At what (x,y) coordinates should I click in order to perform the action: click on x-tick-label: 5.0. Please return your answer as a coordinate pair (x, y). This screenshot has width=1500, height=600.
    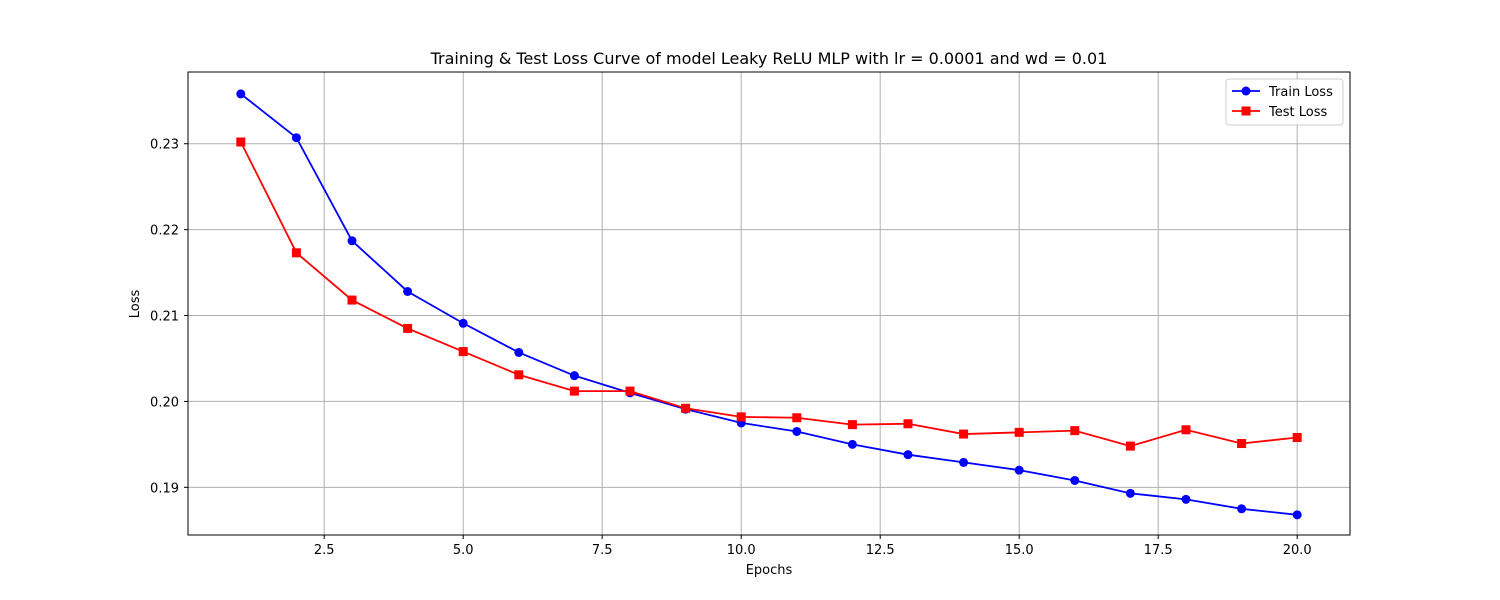
    Looking at the image, I should click on (463, 550).